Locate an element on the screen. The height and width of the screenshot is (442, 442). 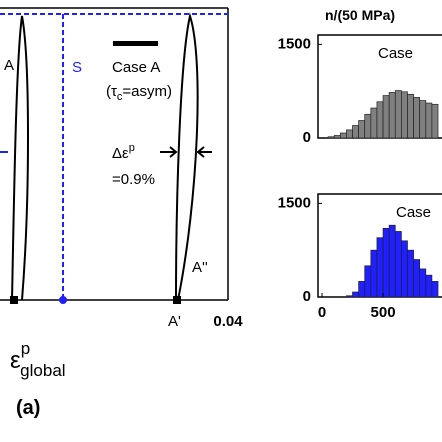
x-tick-label: 500 is located at coordinates (383, 312).